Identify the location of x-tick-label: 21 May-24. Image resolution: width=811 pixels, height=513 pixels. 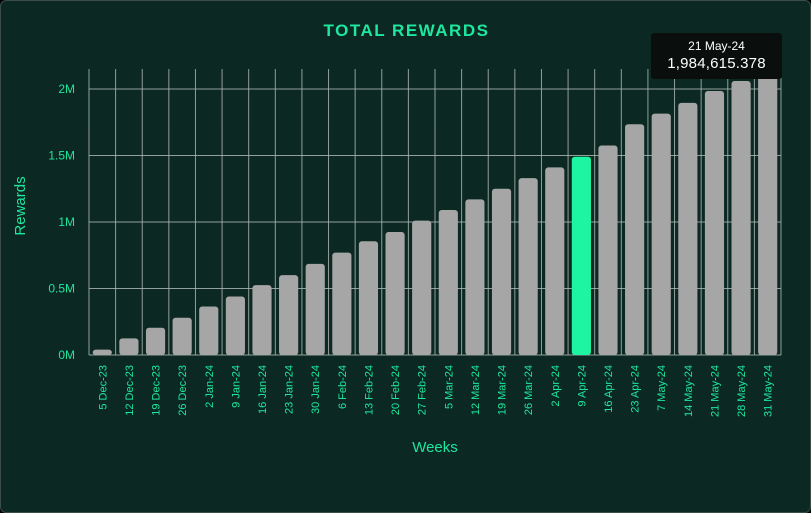
(715, 391).